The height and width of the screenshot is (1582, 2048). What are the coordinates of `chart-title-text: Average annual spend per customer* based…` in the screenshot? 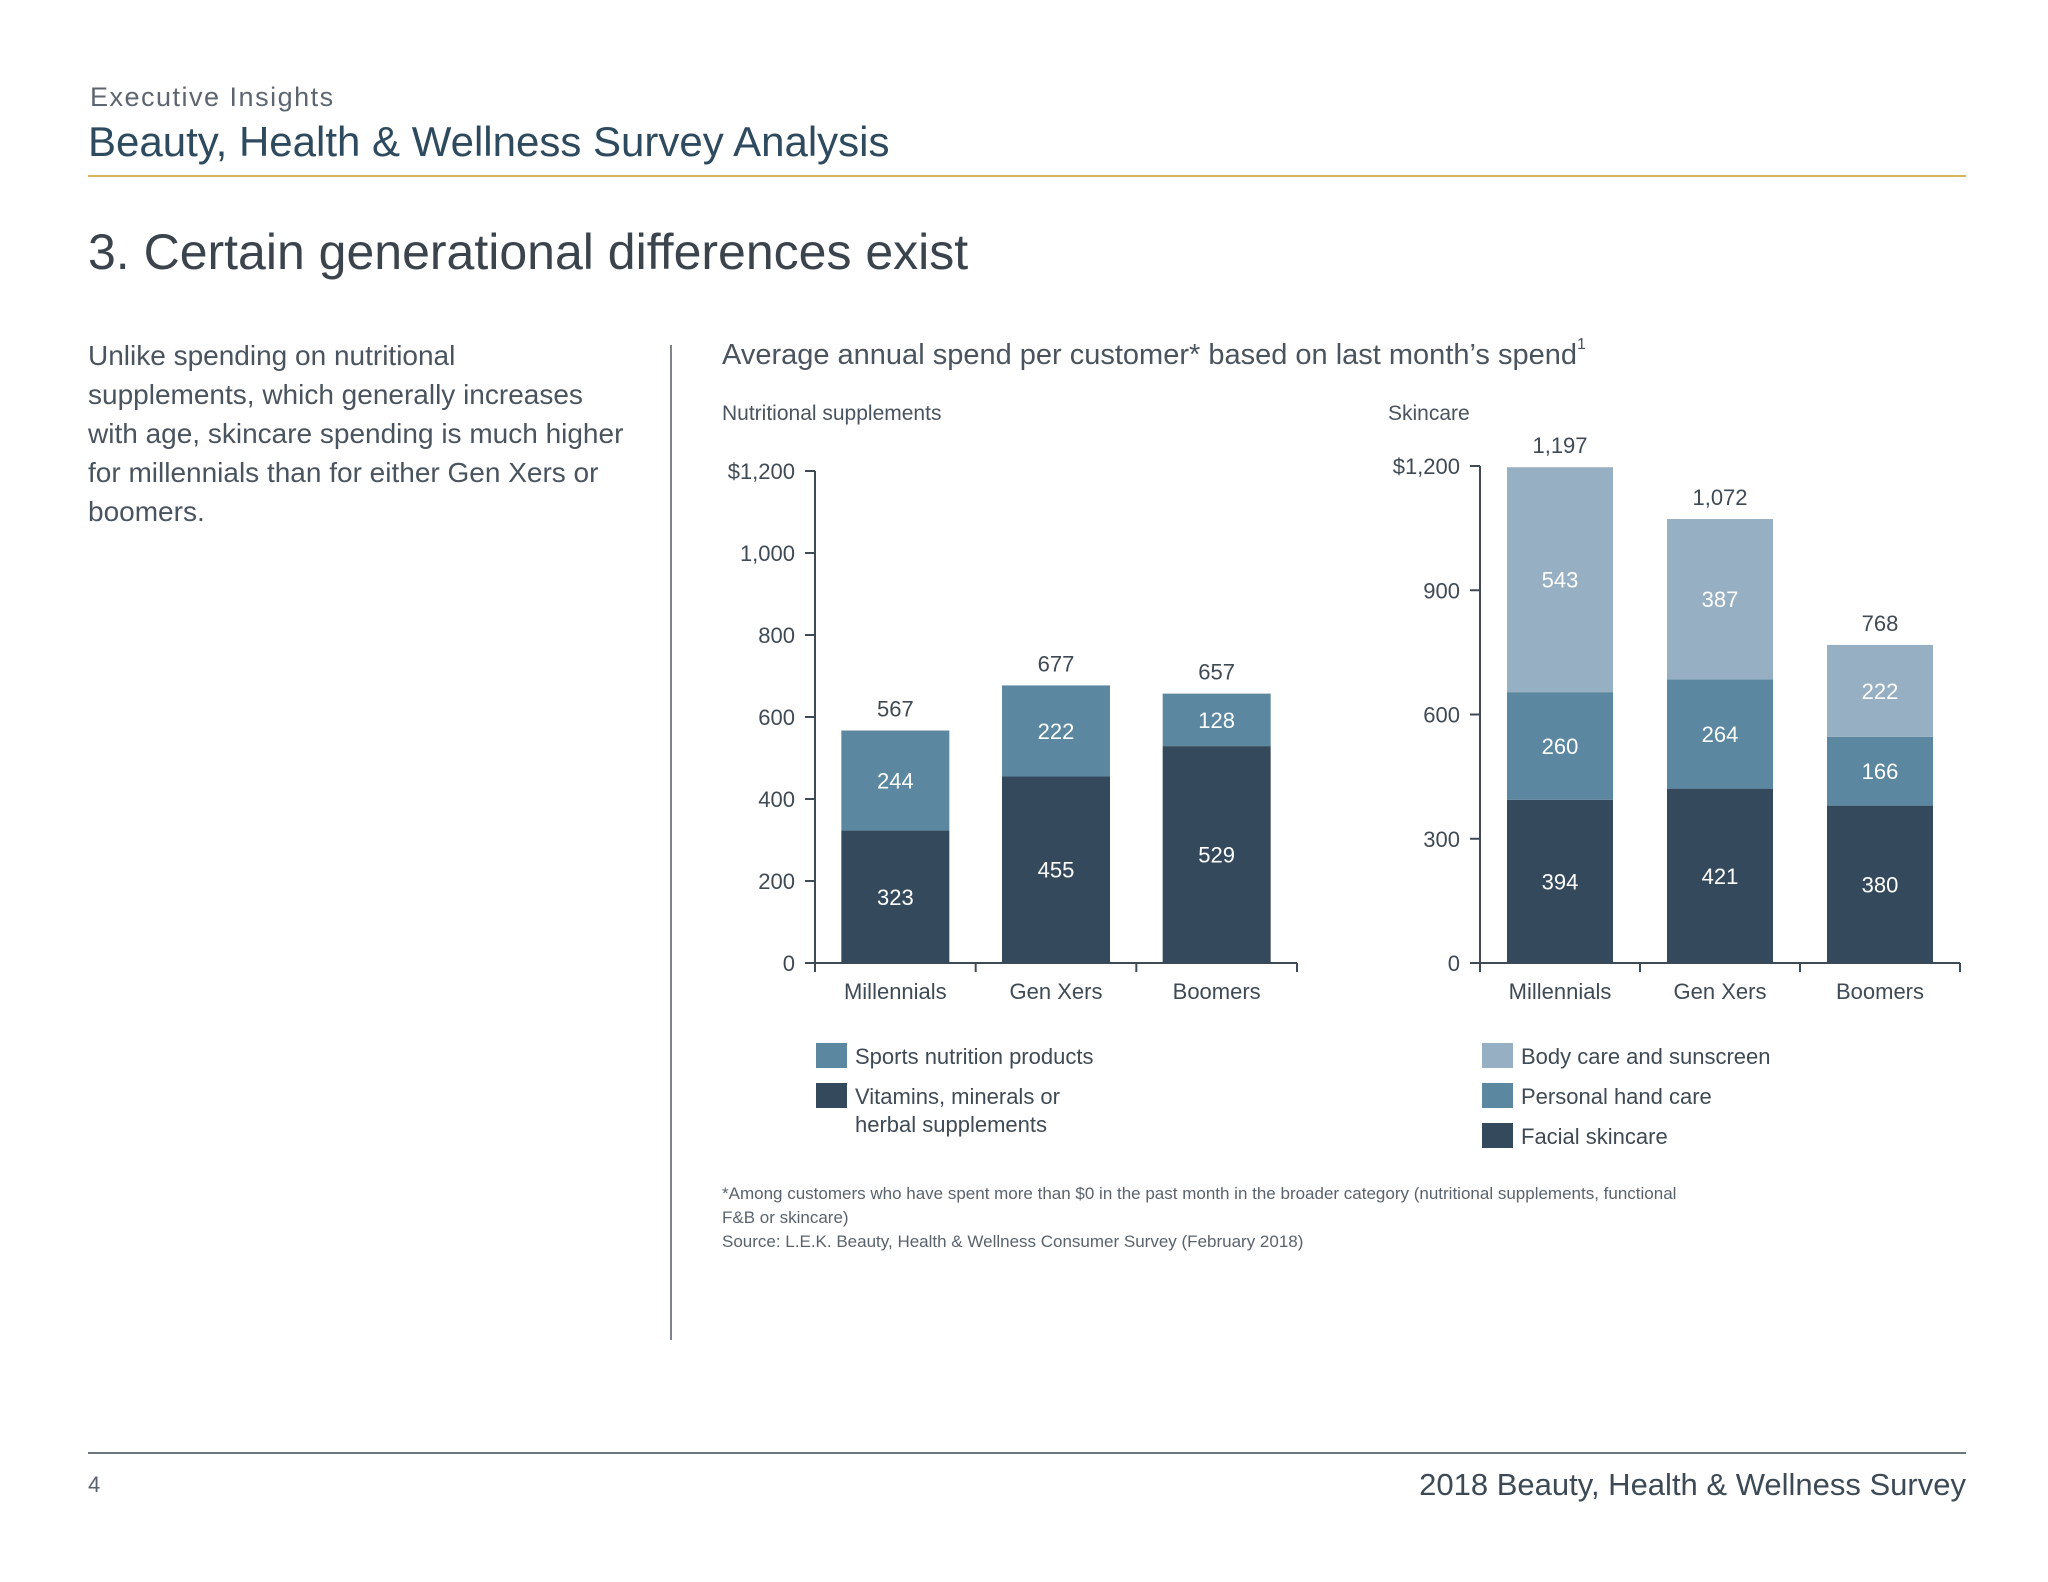 It's located at (1149, 355).